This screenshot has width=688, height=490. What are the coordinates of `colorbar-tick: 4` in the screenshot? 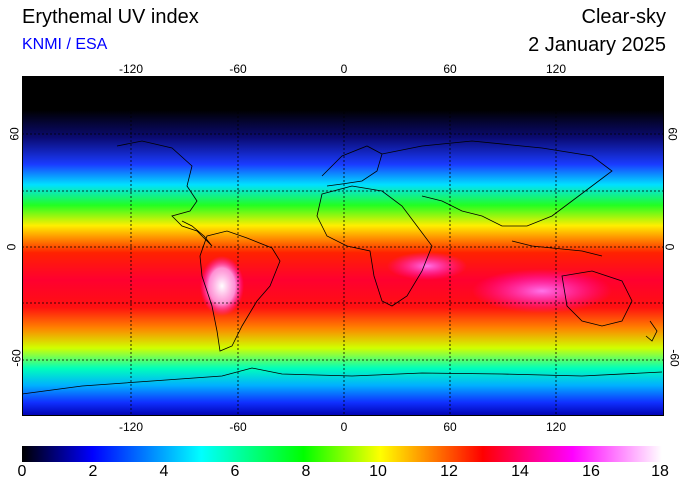 It's located at (164, 471).